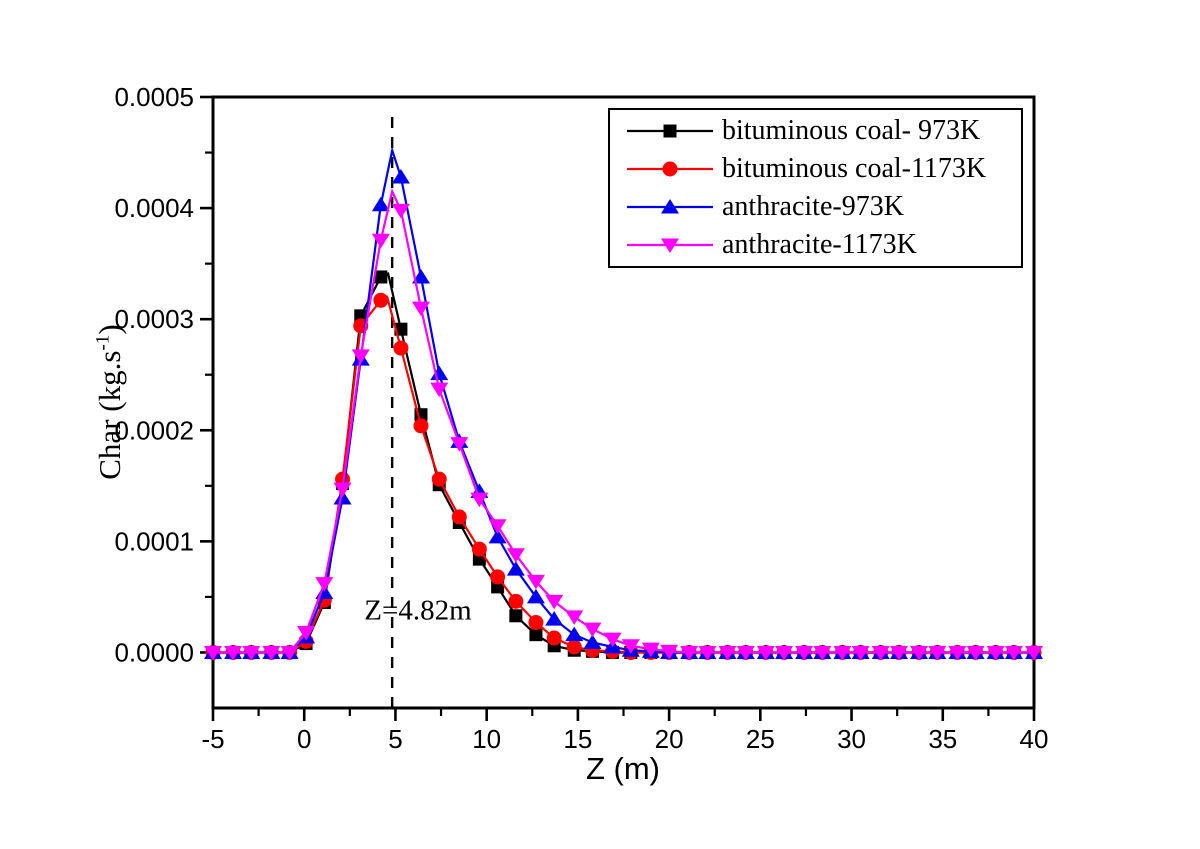 Image resolution: width=1200 pixels, height=849 pixels. Describe the element at coordinates (623, 768) in the screenshot. I see `x-axis-title: Z (m)` at that location.